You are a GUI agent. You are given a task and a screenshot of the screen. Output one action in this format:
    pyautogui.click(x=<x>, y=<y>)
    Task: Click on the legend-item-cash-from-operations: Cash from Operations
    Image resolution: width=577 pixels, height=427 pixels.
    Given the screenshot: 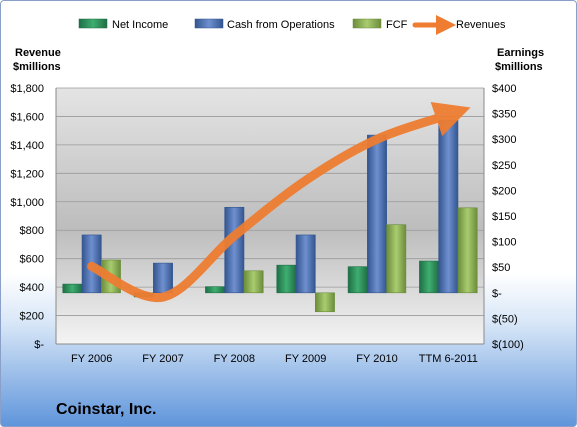 What is the action you would take?
    pyautogui.click(x=264, y=24)
    